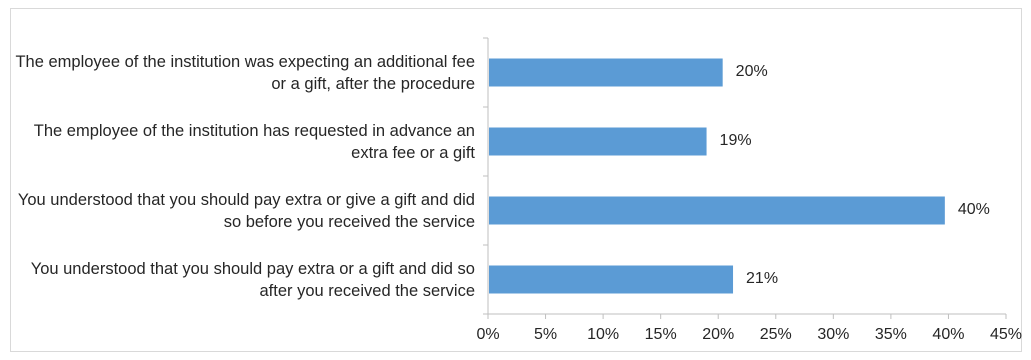 The image size is (1031, 360). What do you see at coordinates (545, 334) in the screenshot?
I see `x-tick-label: 5%` at bounding box center [545, 334].